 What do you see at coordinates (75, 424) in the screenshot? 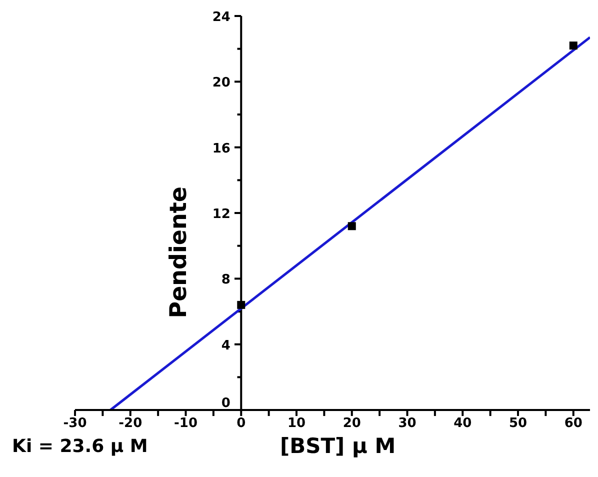
I see `x-tick-label: -30` at bounding box center [75, 424].